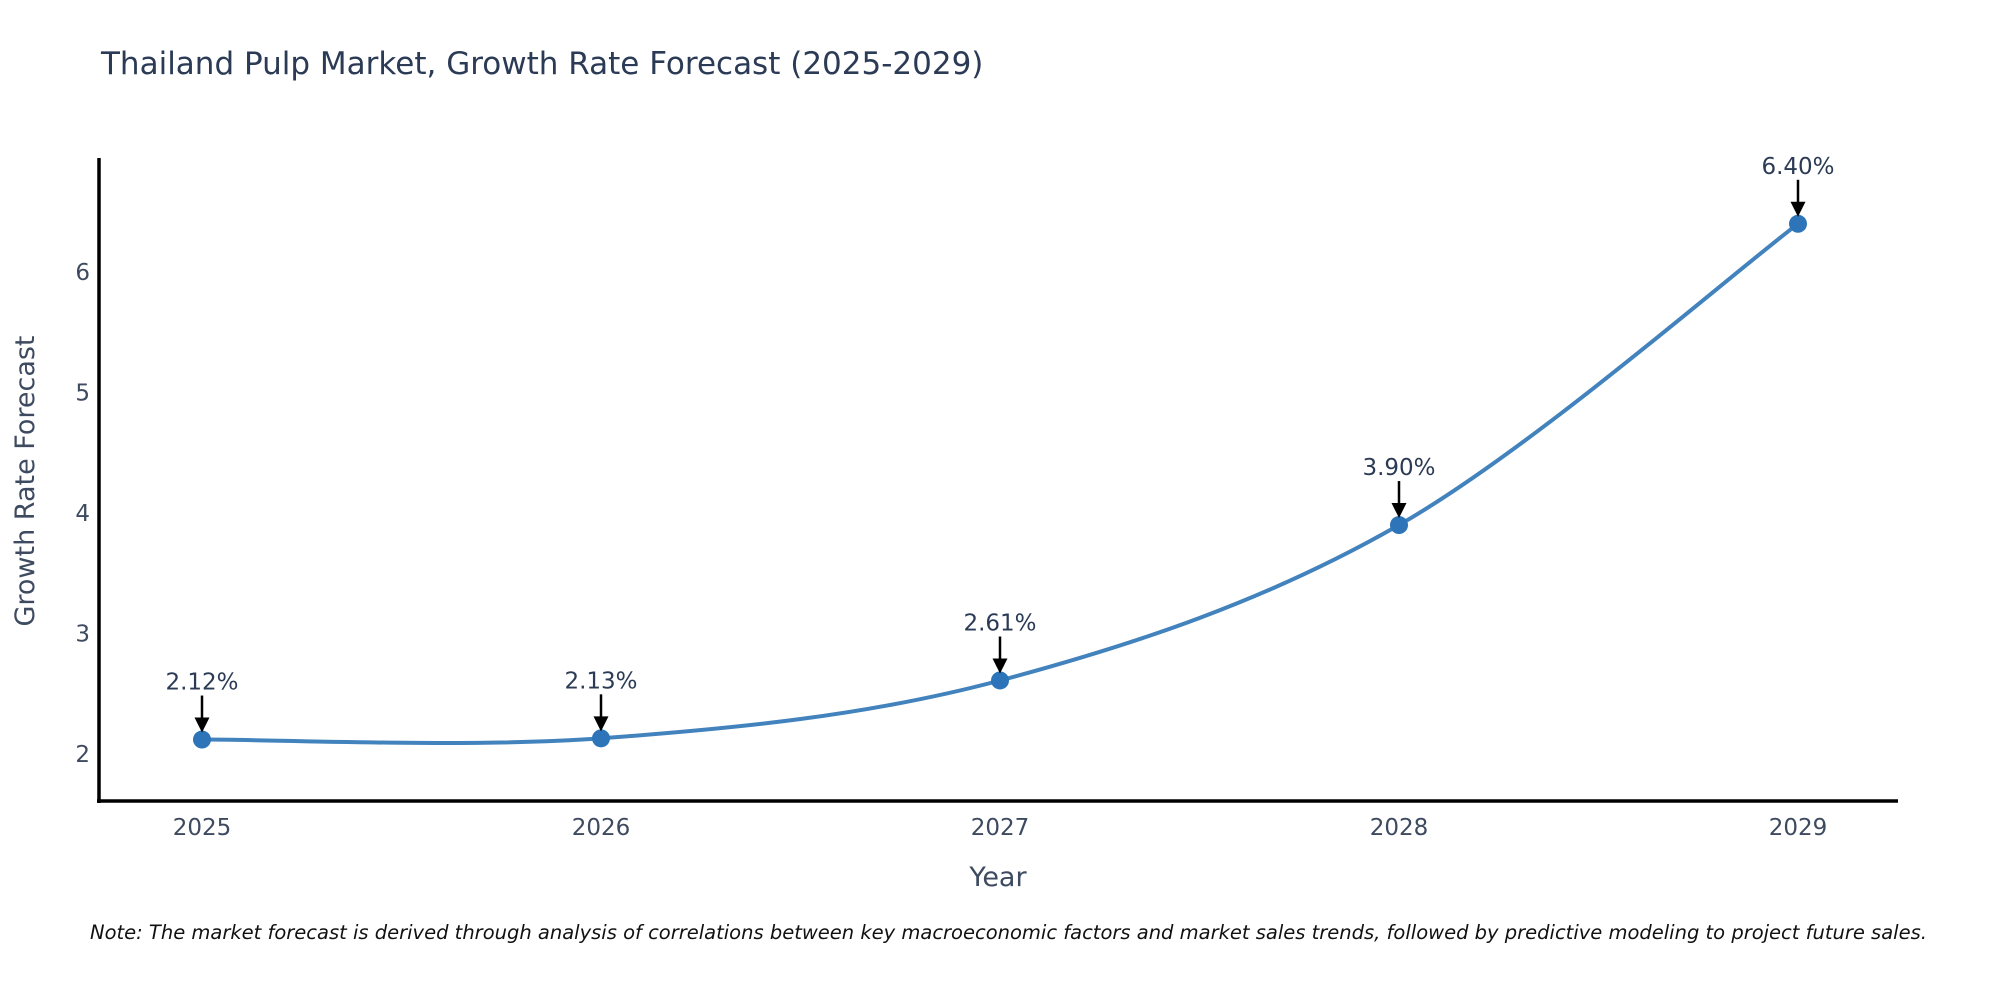  I want to click on x-tick-label: 2029, so click(1798, 828).